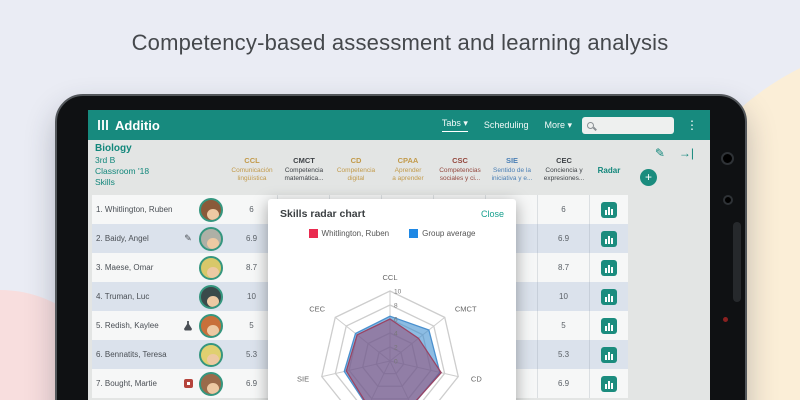  I want to click on column-header-radar: Radar, so click(609, 170).